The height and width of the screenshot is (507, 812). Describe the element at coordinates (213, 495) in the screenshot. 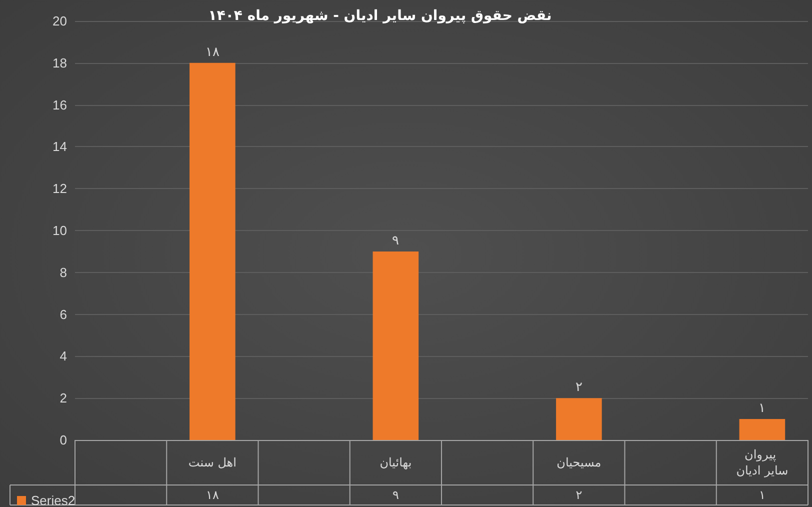

I see `data-label: ۱۸` at that location.